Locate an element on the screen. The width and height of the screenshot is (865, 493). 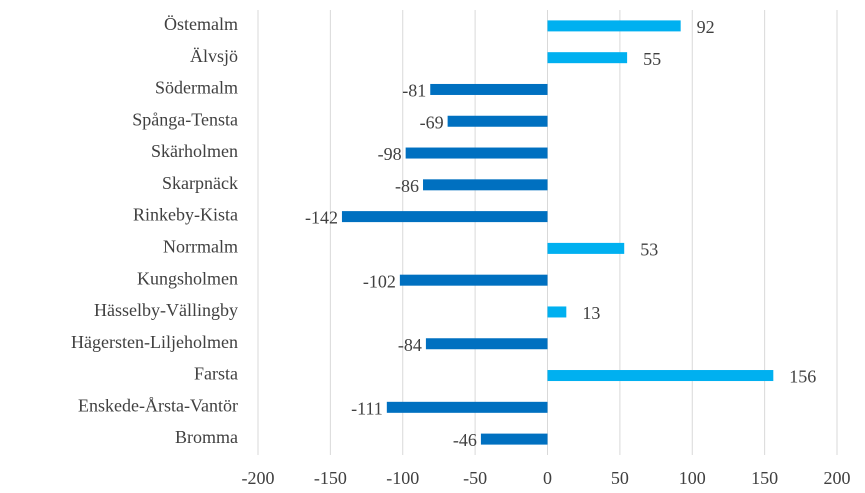
x-tick-label: 0 is located at coordinates (547, 478).